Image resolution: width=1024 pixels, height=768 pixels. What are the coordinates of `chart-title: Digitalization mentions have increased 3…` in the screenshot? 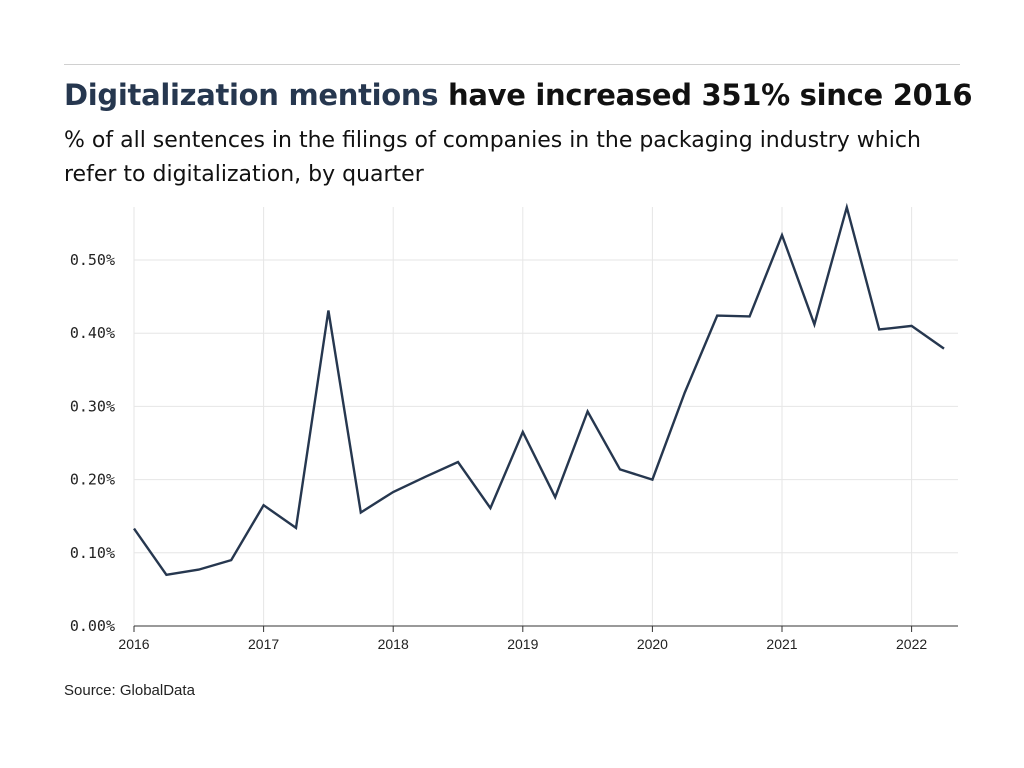 It's located at (518, 95).